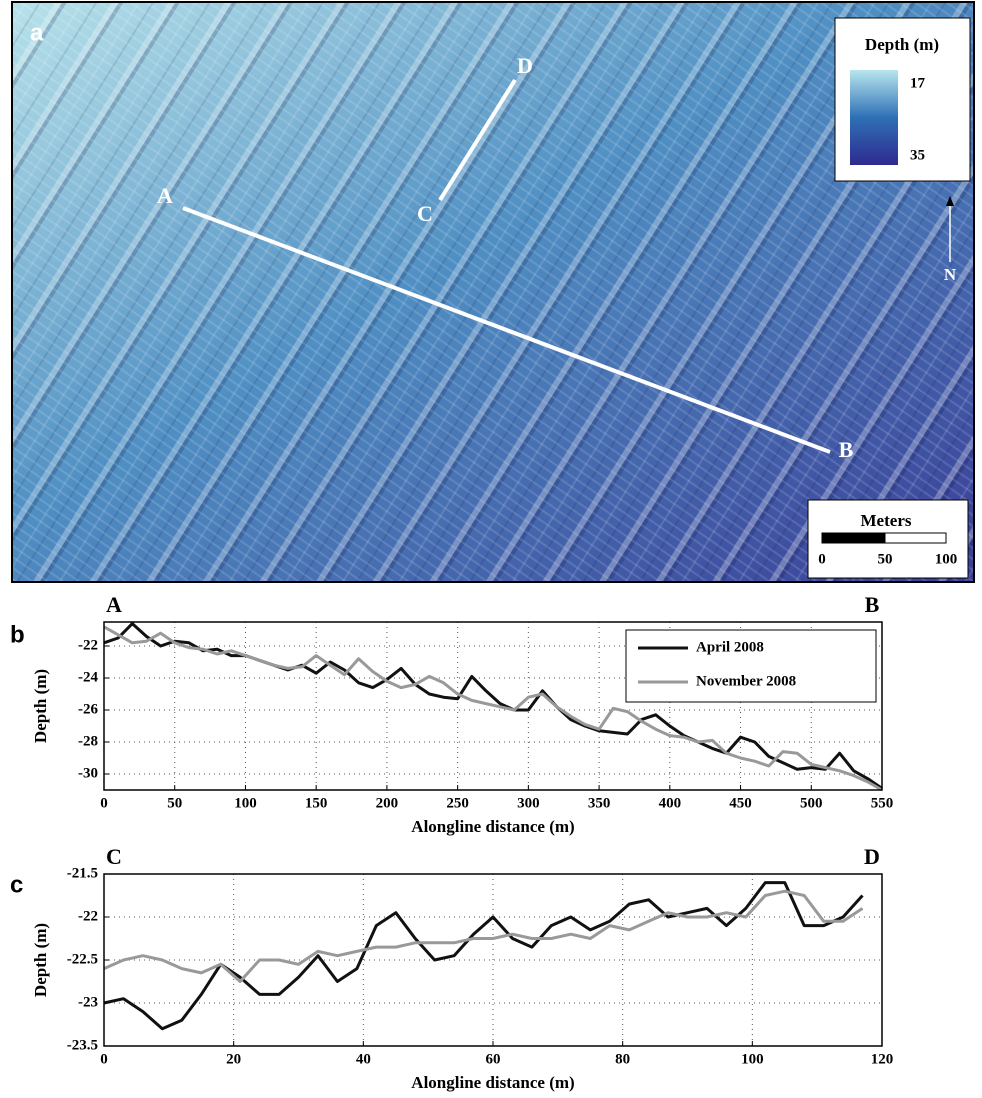 The image size is (982, 1098). Describe the element at coordinates (811, 803) in the screenshot. I see `x-tick-label: 500` at that location.